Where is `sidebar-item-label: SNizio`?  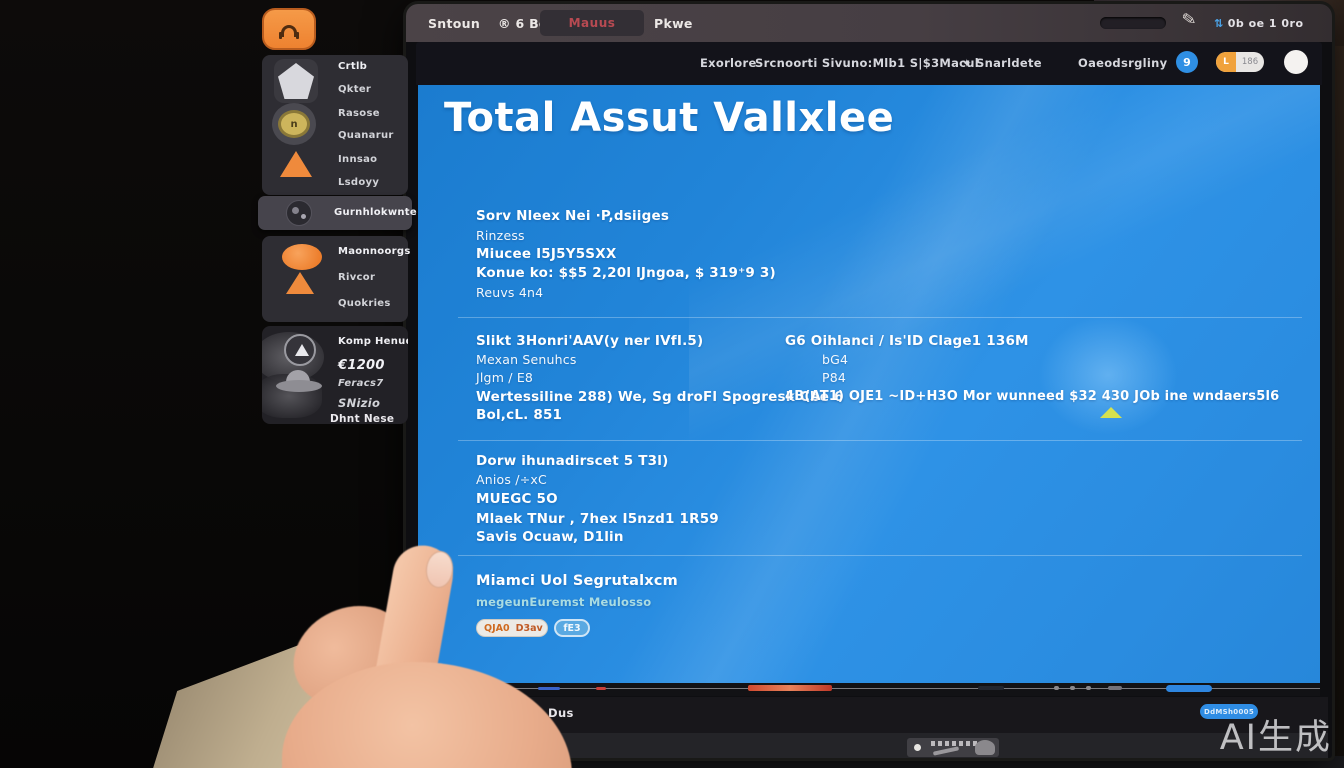
sidebar-item-label: SNizio is located at coordinates (359, 403).